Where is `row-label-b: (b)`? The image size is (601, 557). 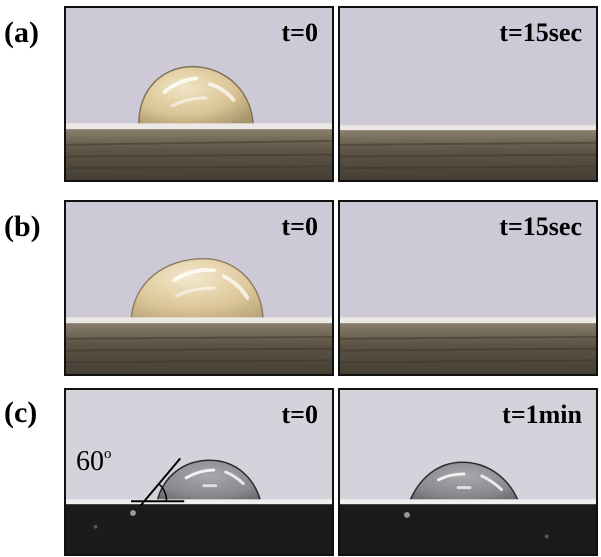 row-label-b: (b) is located at coordinates (22, 226).